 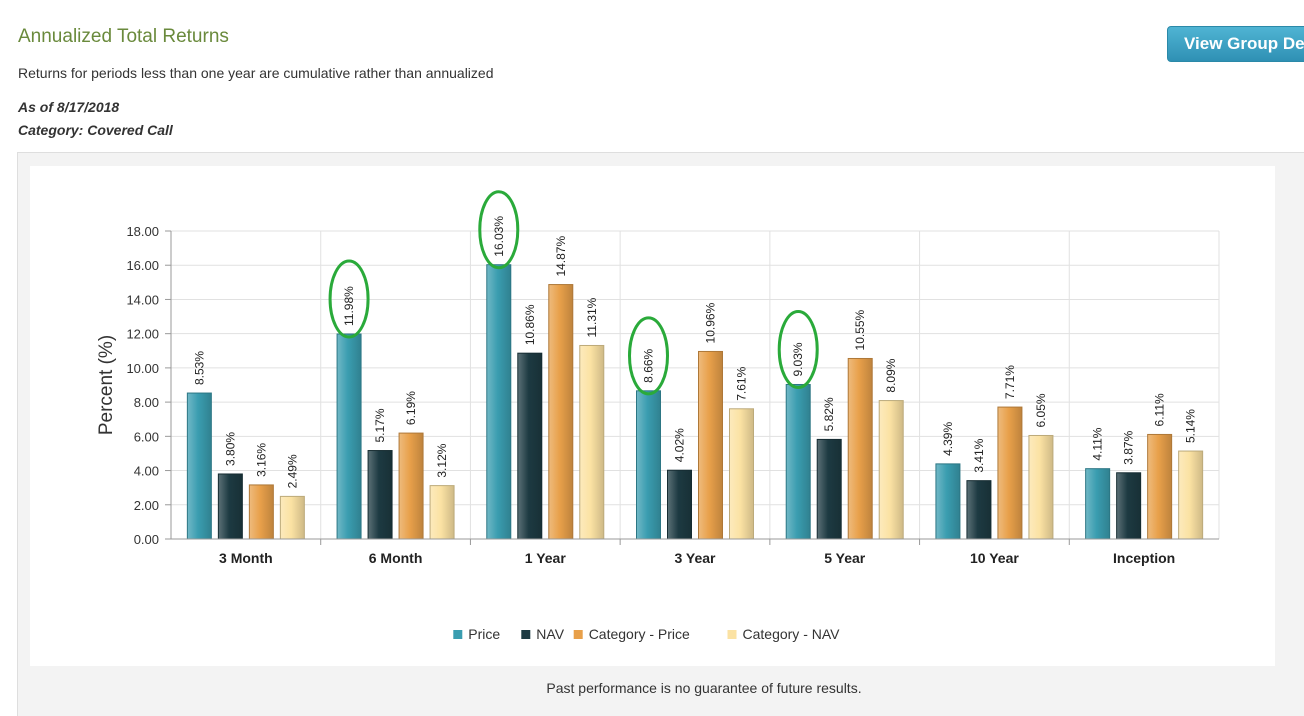 What do you see at coordinates (530, 324) in the screenshot?
I see `data-label: 10.86%` at bounding box center [530, 324].